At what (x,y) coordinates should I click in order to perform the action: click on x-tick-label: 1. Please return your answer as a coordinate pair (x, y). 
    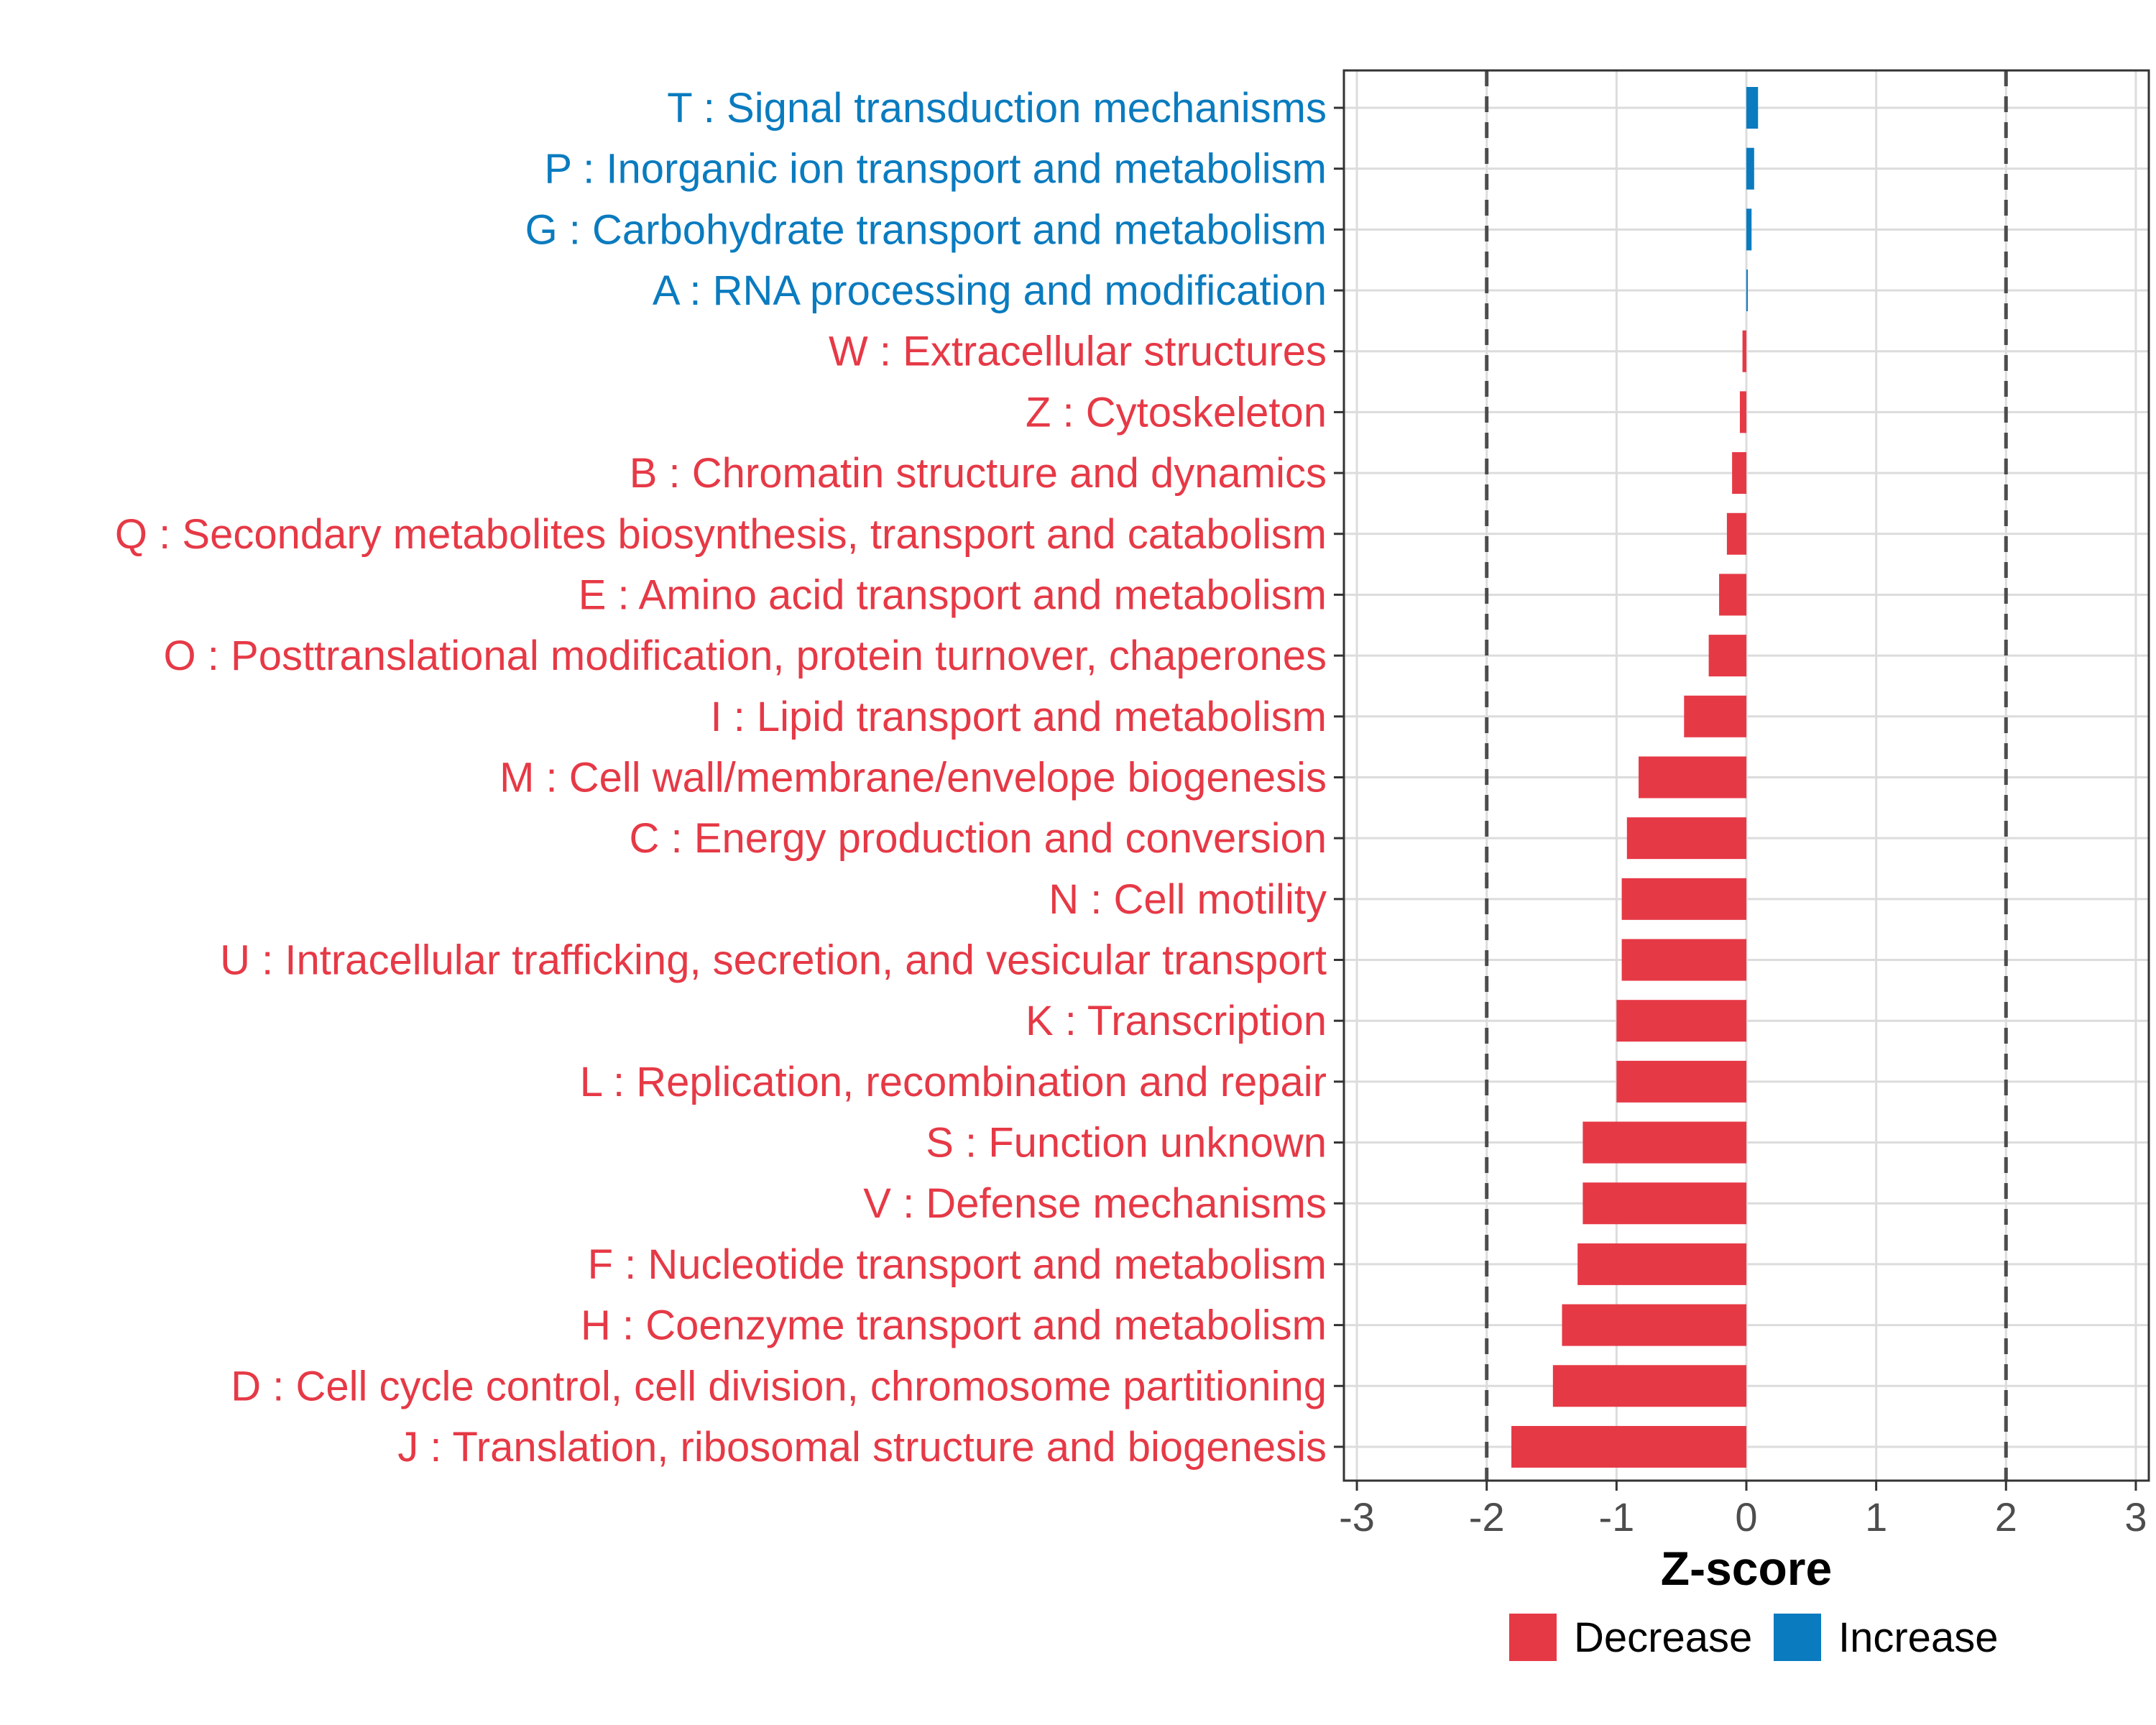
    Looking at the image, I should click on (1876, 1517).